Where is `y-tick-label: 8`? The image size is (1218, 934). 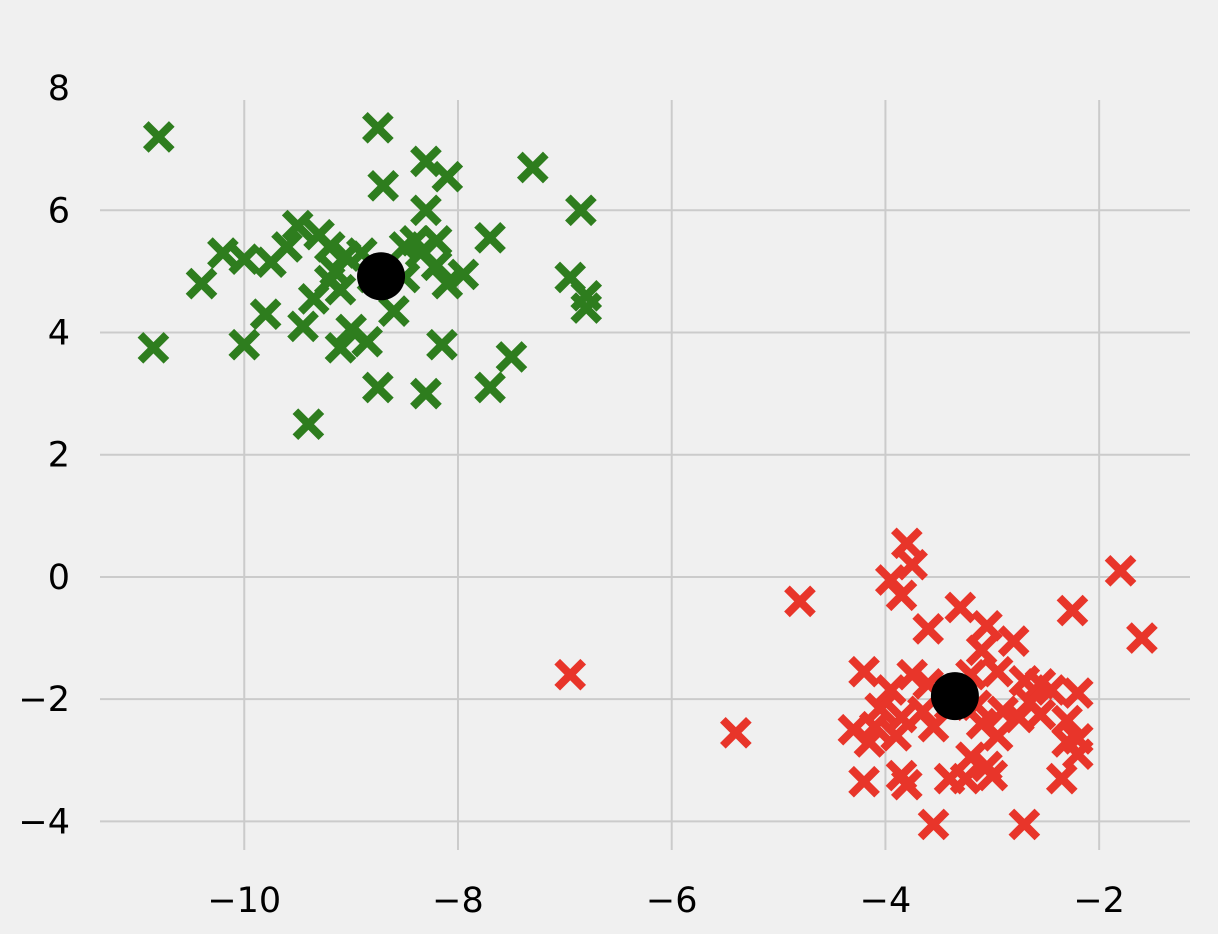 y-tick-label: 8 is located at coordinates (59, 89).